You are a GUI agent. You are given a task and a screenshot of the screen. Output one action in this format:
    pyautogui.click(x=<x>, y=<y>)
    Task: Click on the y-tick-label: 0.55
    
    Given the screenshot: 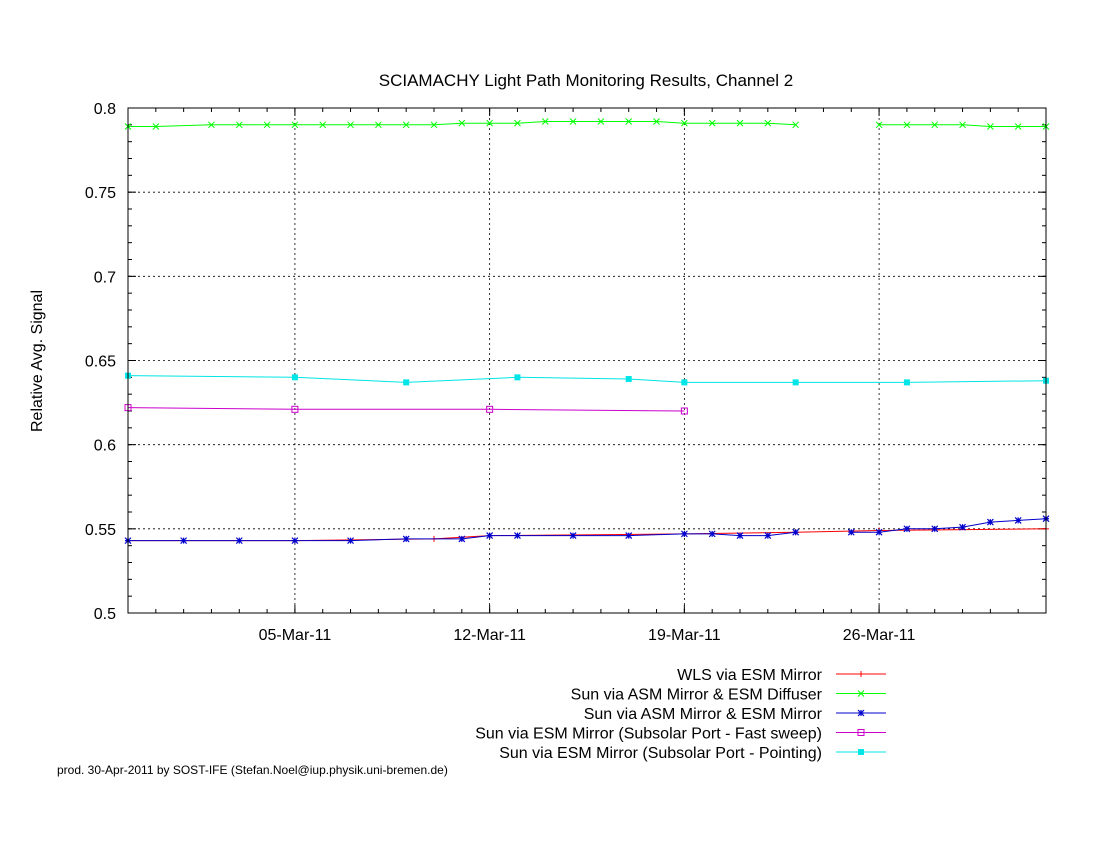 What is the action you would take?
    pyautogui.click(x=100, y=530)
    